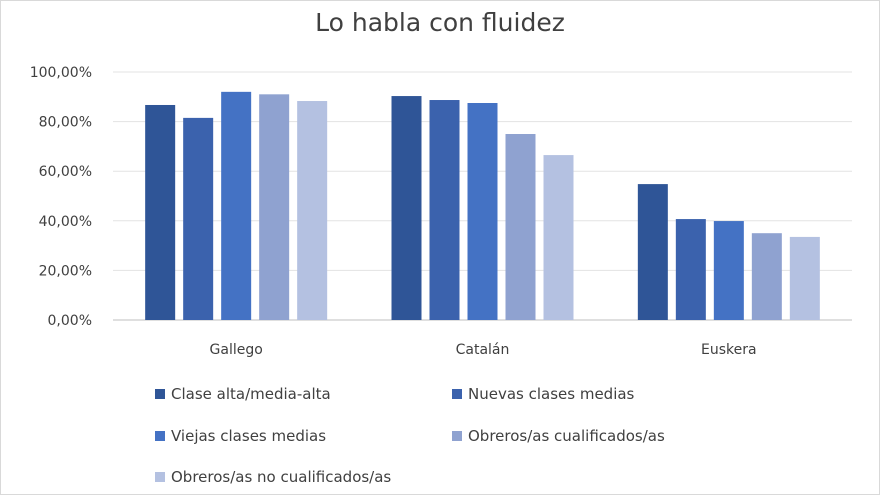  What do you see at coordinates (558, 237) in the screenshot?
I see `bar-catalán-4` at bounding box center [558, 237].